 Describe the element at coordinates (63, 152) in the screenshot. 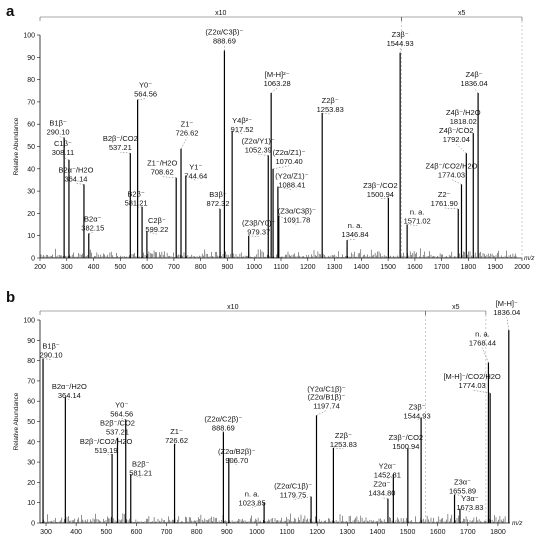

I see `peak-mz-label: 308.11` at that location.